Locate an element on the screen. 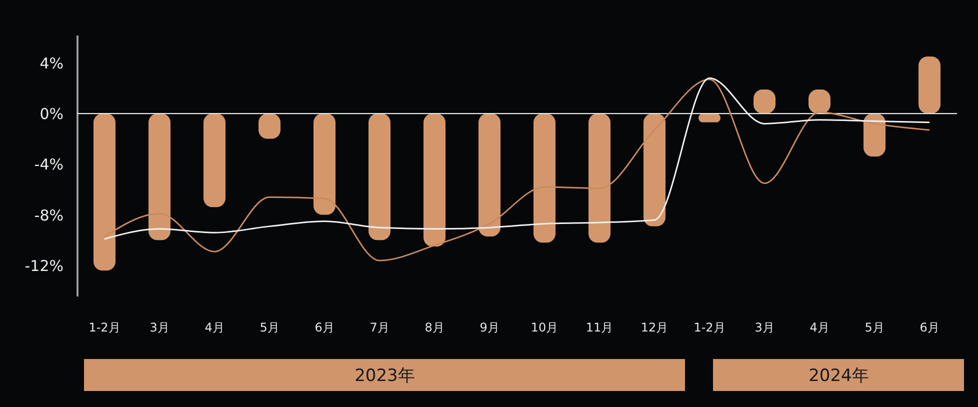  x-tick-label: 8月 is located at coordinates (434, 327).